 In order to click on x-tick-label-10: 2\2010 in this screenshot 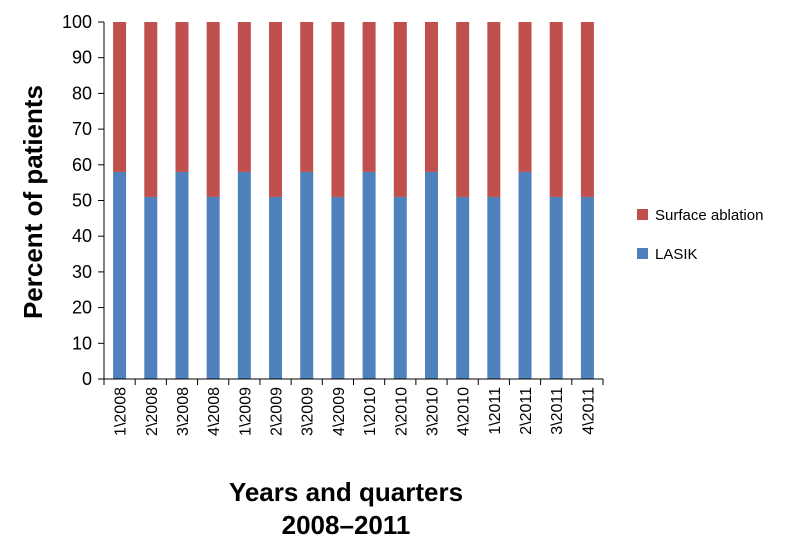, I will do `click(401, 411)`.